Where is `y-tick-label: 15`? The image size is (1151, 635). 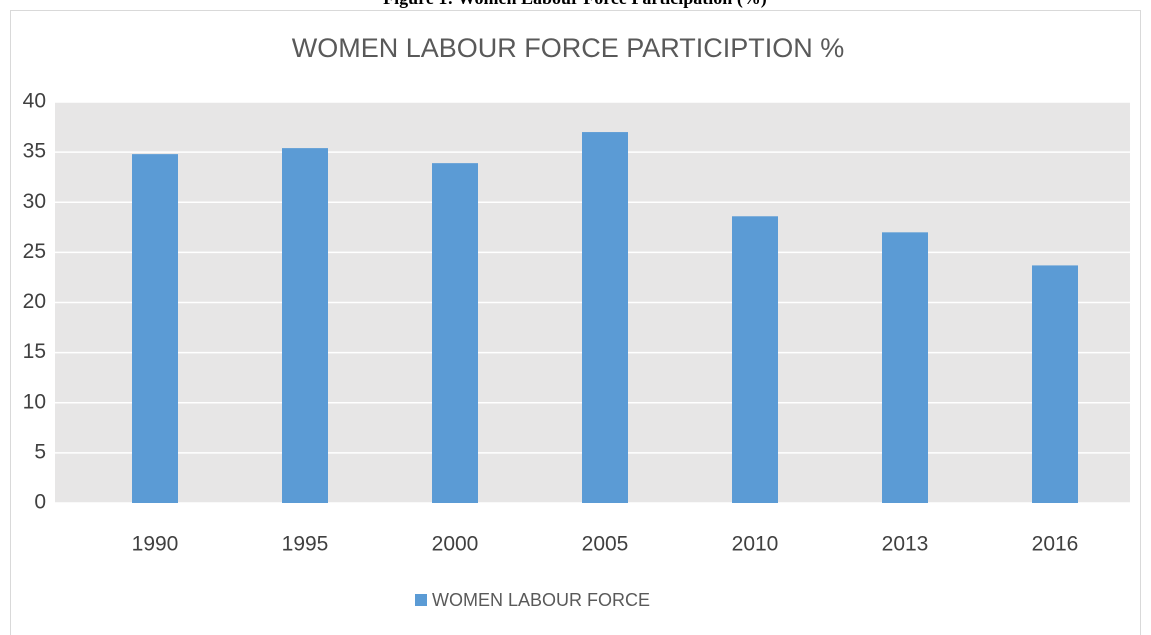
y-tick-label: 15 is located at coordinates (34, 351).